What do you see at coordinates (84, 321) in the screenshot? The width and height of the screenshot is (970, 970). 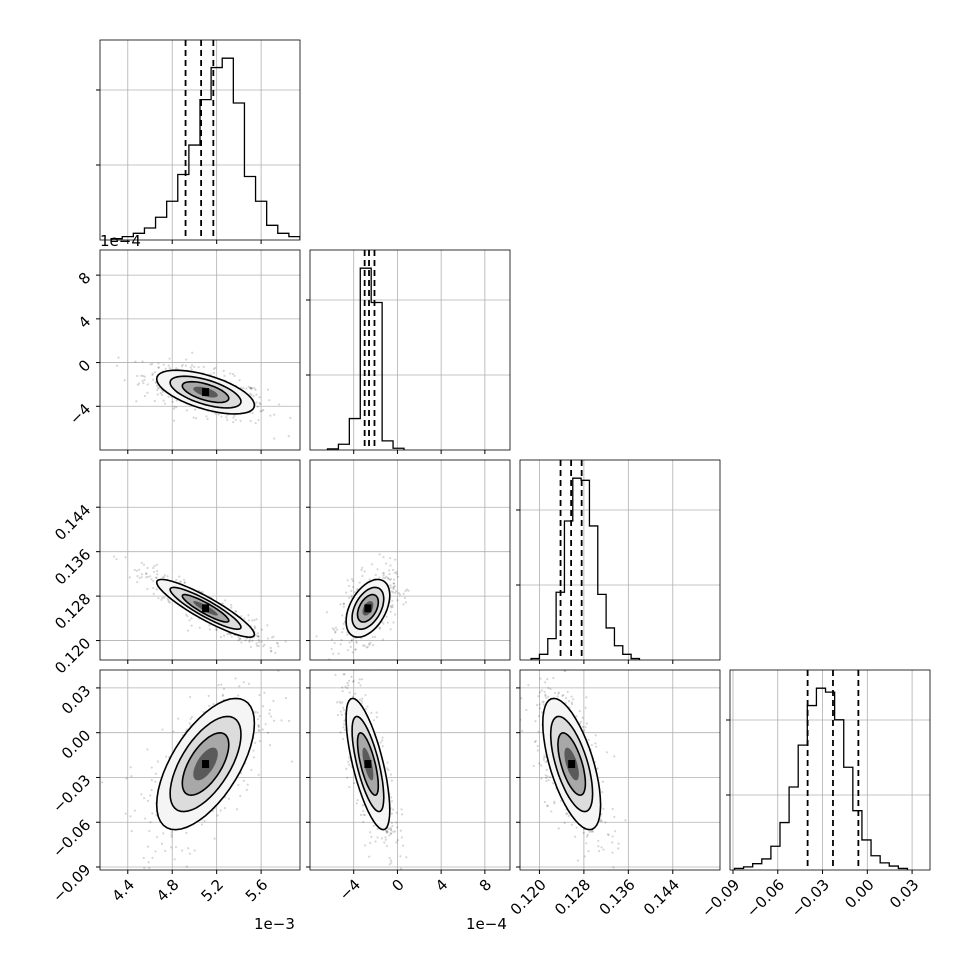 I see `y-tick-label: 4` at bounding box center [84, 321].